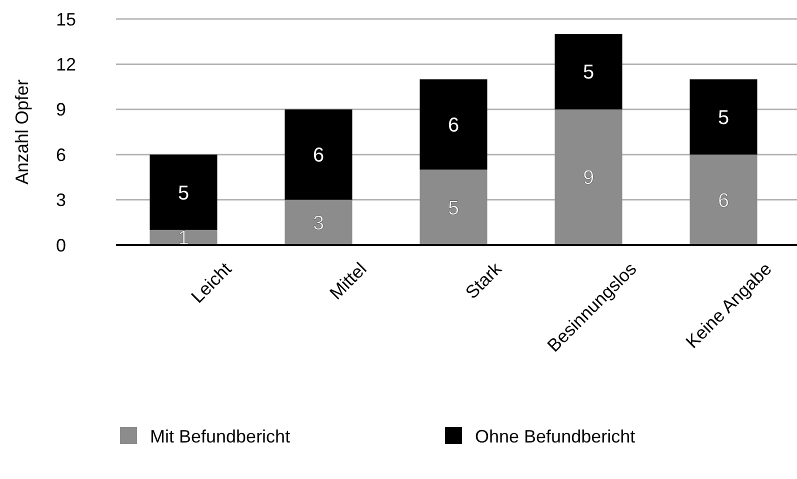 The width and height of the screenshot is (797, 479). I want to click on y-tick-label: 15, so click(66, 19).